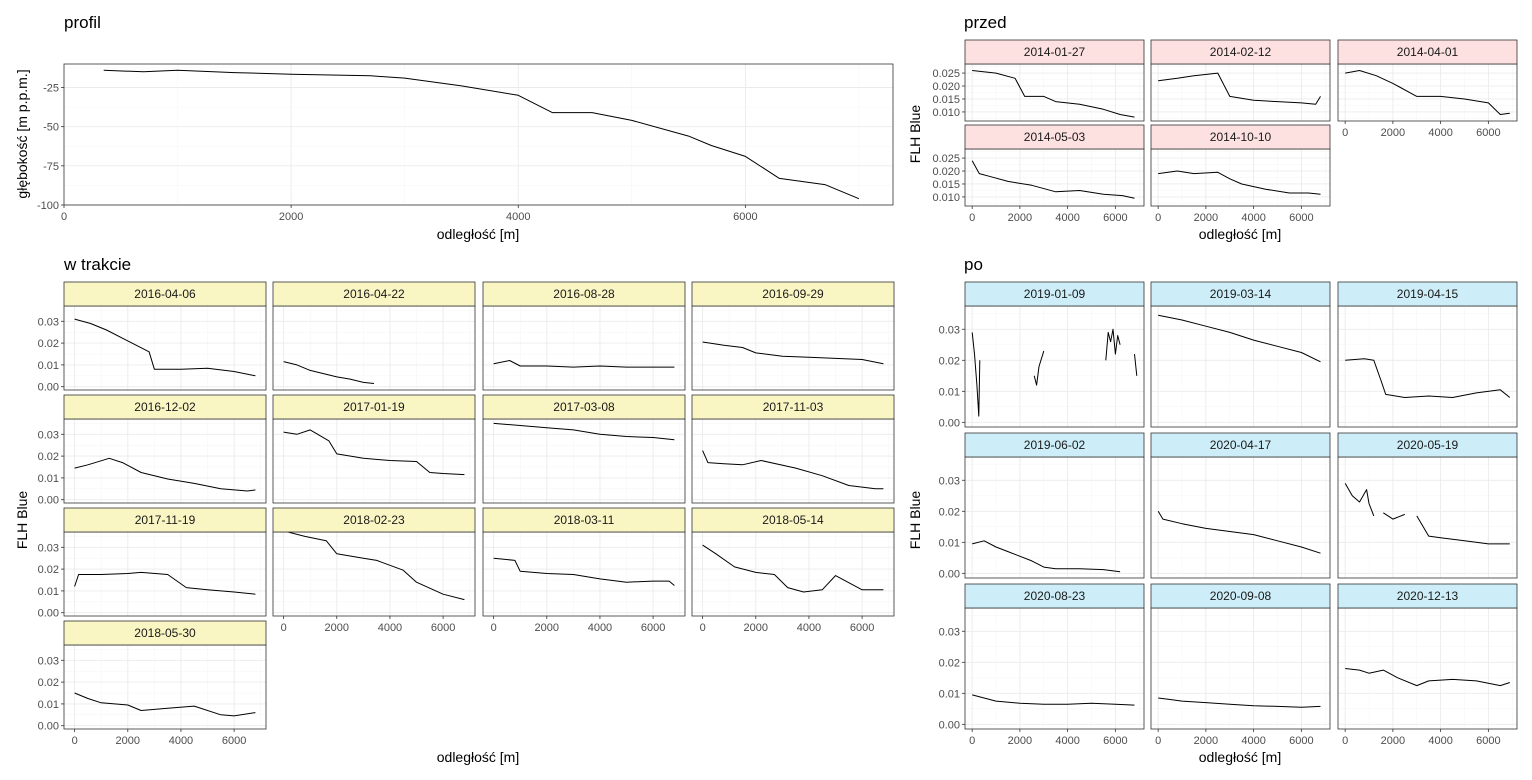  Describe the element at coordinates (1042, 355) in the screenshot. I see `facet-panel: 2019-01-09 0.00 0.01 0.02 0.03` at that location.